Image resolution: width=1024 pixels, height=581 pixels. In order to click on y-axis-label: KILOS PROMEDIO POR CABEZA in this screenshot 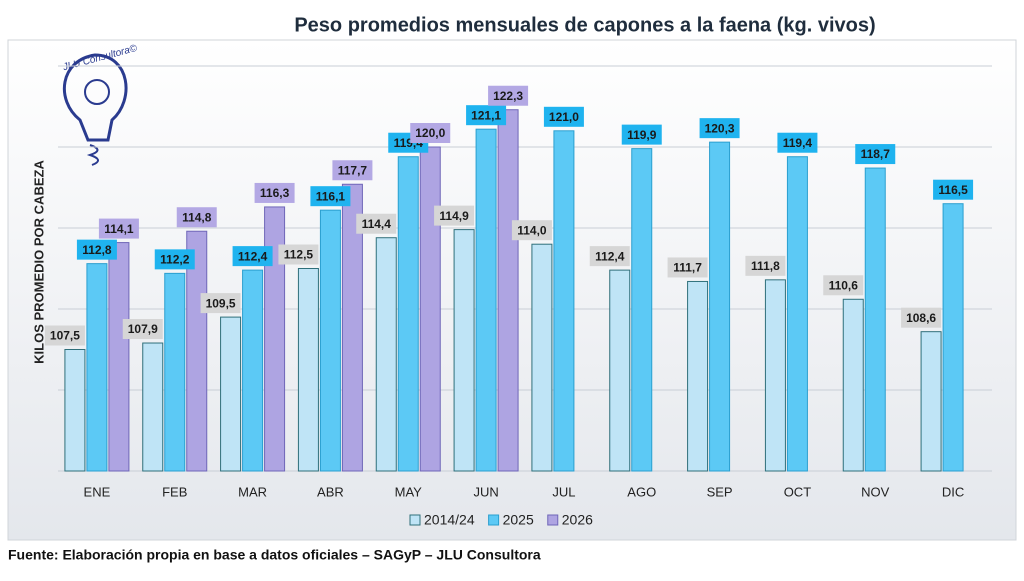, I will do `click(38, 262)`.